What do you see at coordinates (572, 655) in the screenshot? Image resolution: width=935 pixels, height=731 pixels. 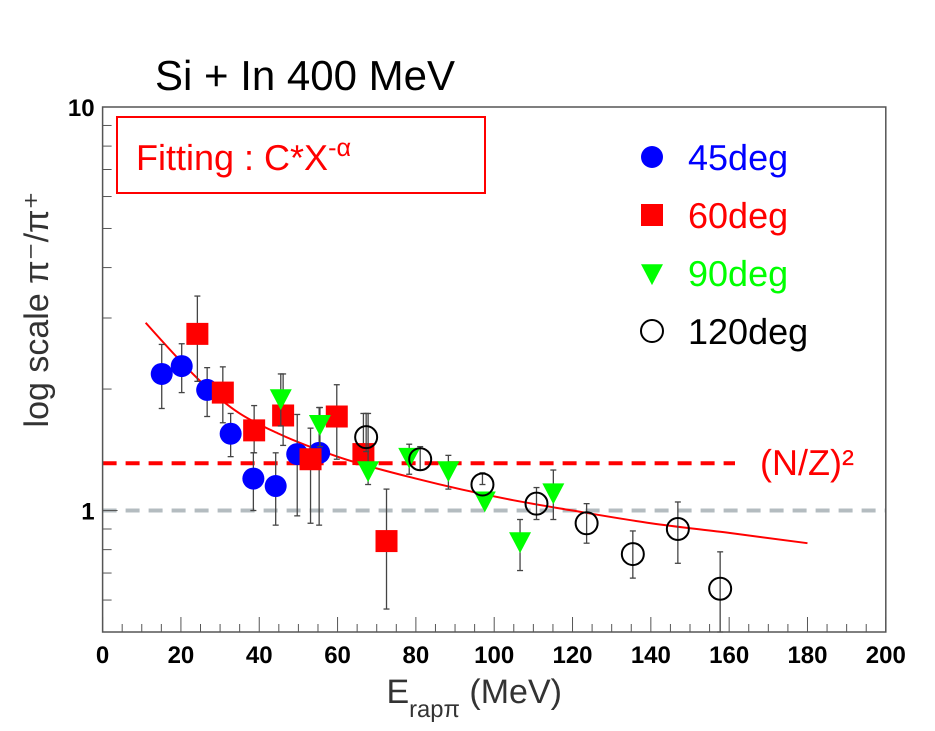 I see `x-tick-label: 120` at bounding box center [572, 655].